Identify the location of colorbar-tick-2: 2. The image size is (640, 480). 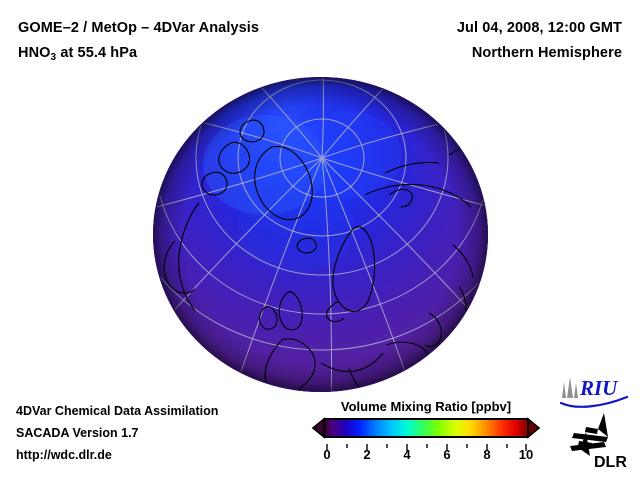
(367, 454).